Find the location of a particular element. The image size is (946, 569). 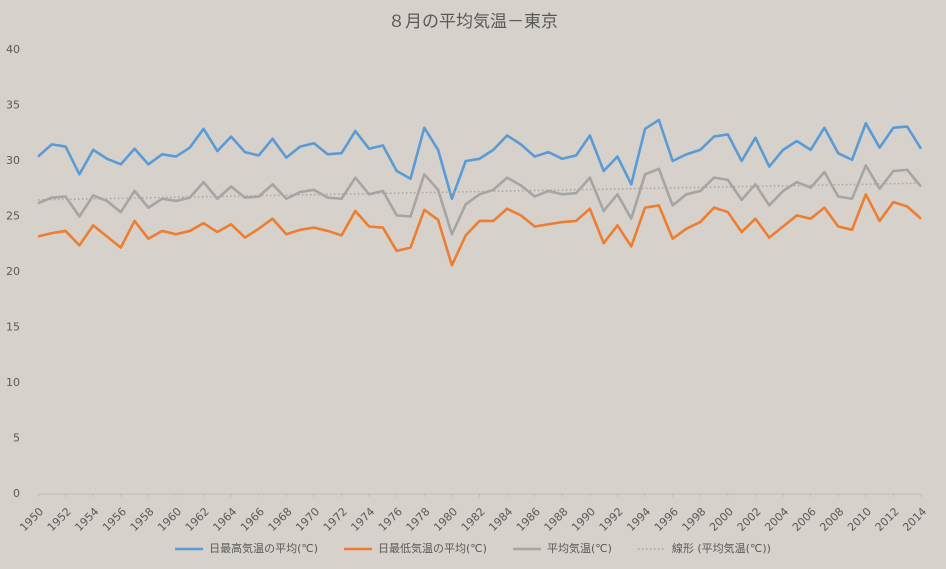

chart-title: ８月の平均気温－東京 is located at coordinates (473, 22).